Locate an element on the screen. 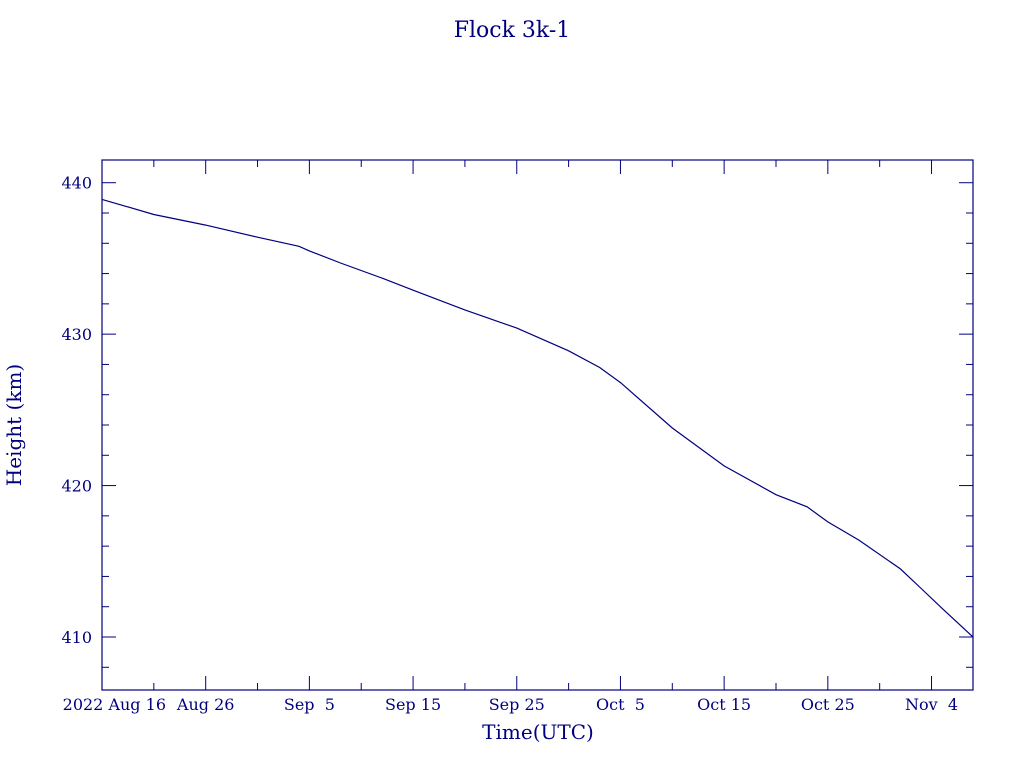 Image resolution: width=1024 pixels, height=768 pixels. x-axis-label: Time(UTC) is located at coordinates (538, 732).